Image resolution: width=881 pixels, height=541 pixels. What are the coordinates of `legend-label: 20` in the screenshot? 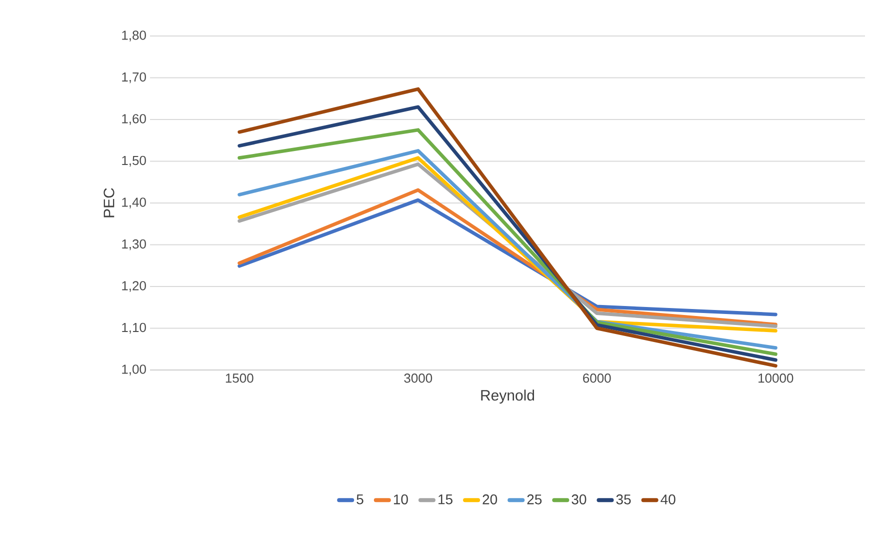 It's located at (490, 499).